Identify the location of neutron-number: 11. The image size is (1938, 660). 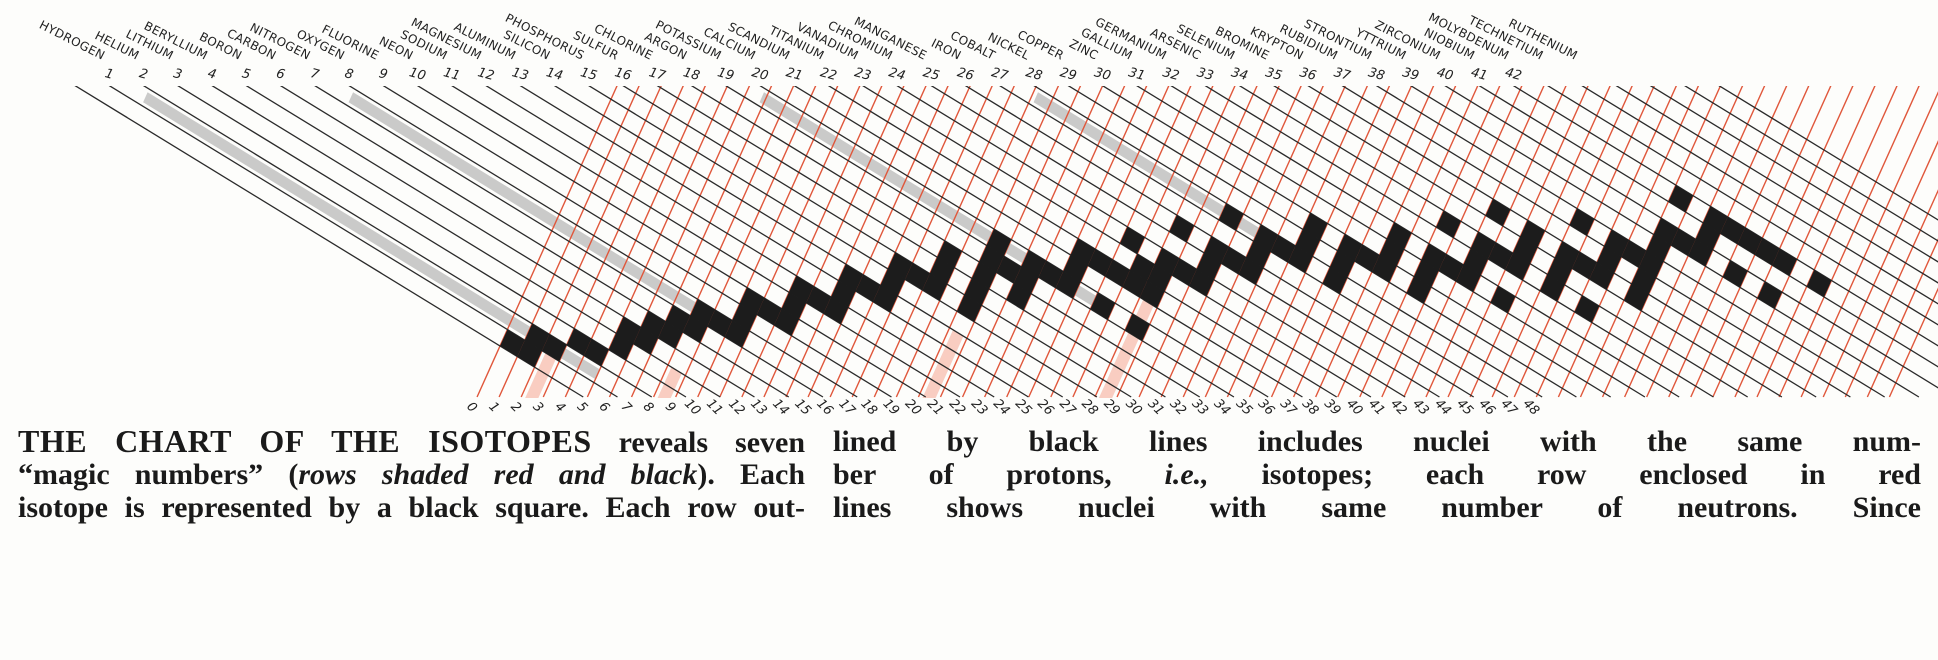
(714, 407).